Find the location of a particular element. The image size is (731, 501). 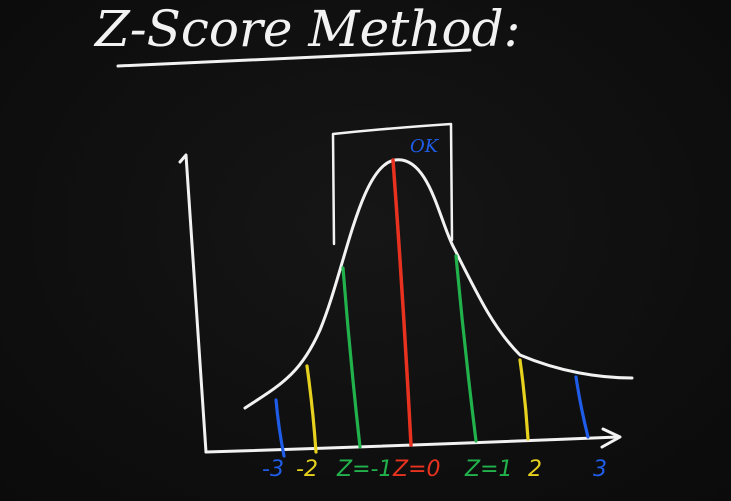

z-label-neg3: -3 is located at coordinates (273, 469).